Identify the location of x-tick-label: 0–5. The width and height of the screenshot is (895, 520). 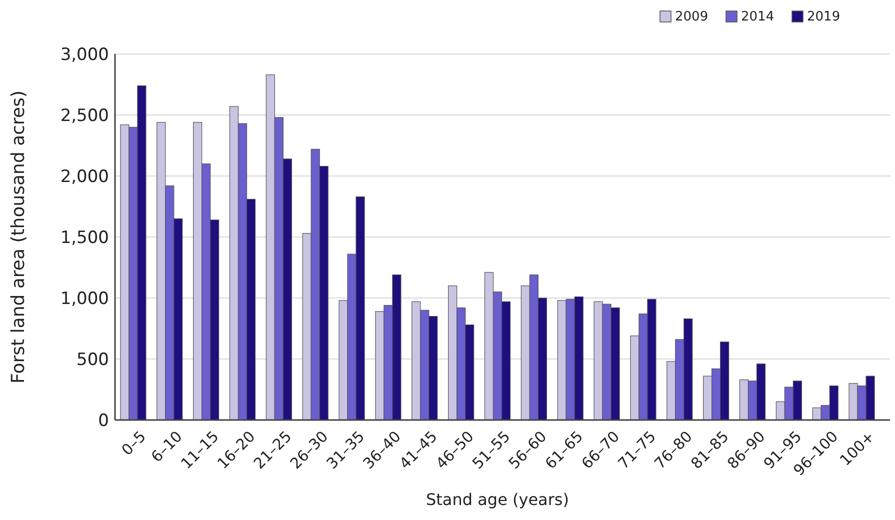
(134, 444).